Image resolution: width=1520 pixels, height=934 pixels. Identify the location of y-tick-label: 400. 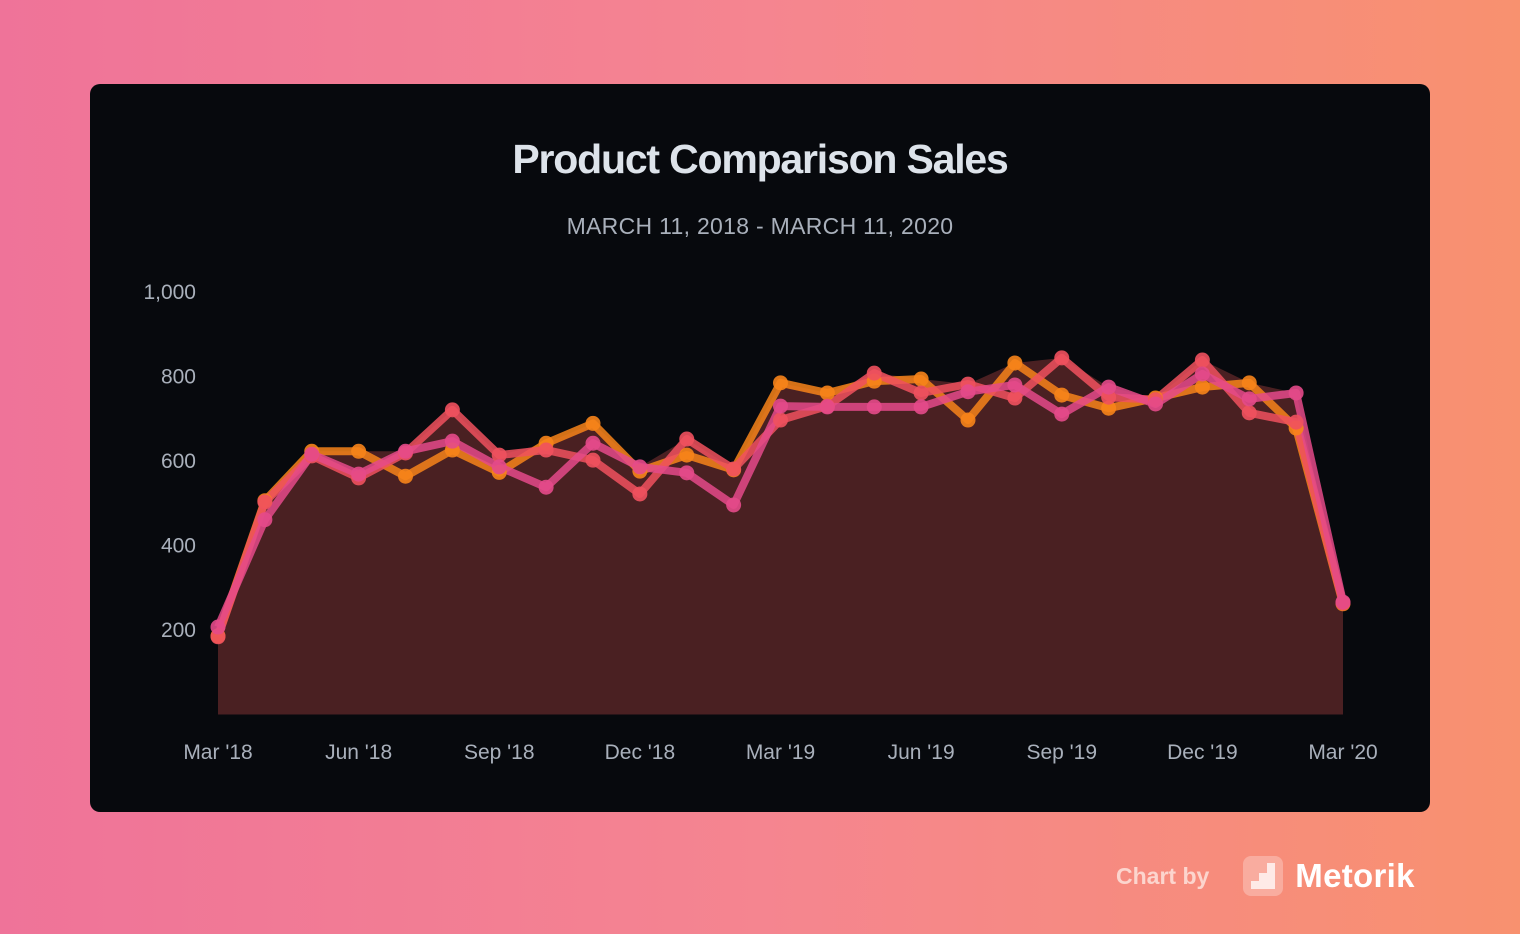
(178, 546).